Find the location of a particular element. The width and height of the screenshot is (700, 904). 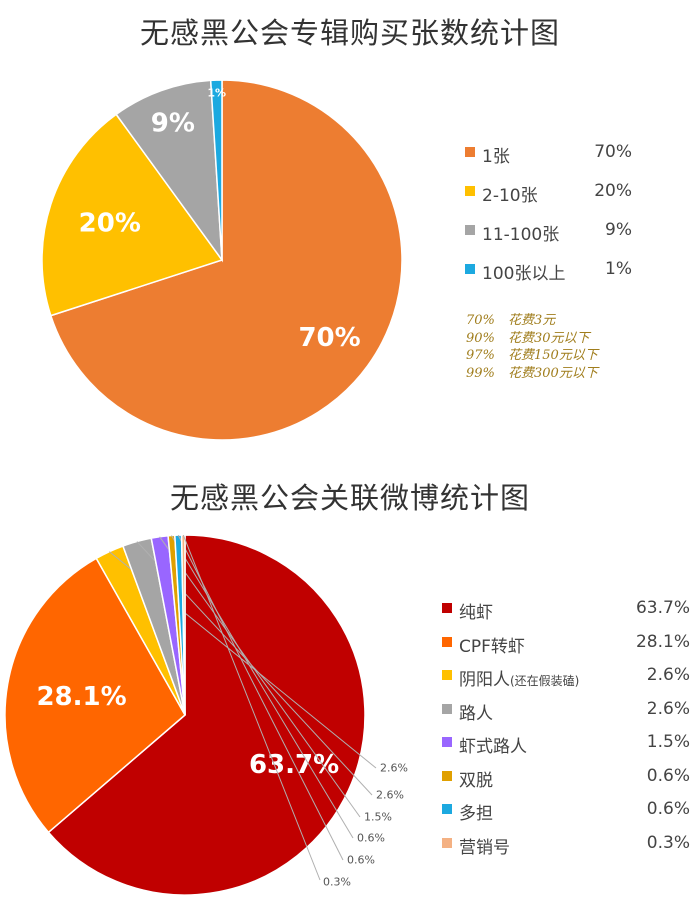

legend-value: 9% is located at coordinates (618, 230).